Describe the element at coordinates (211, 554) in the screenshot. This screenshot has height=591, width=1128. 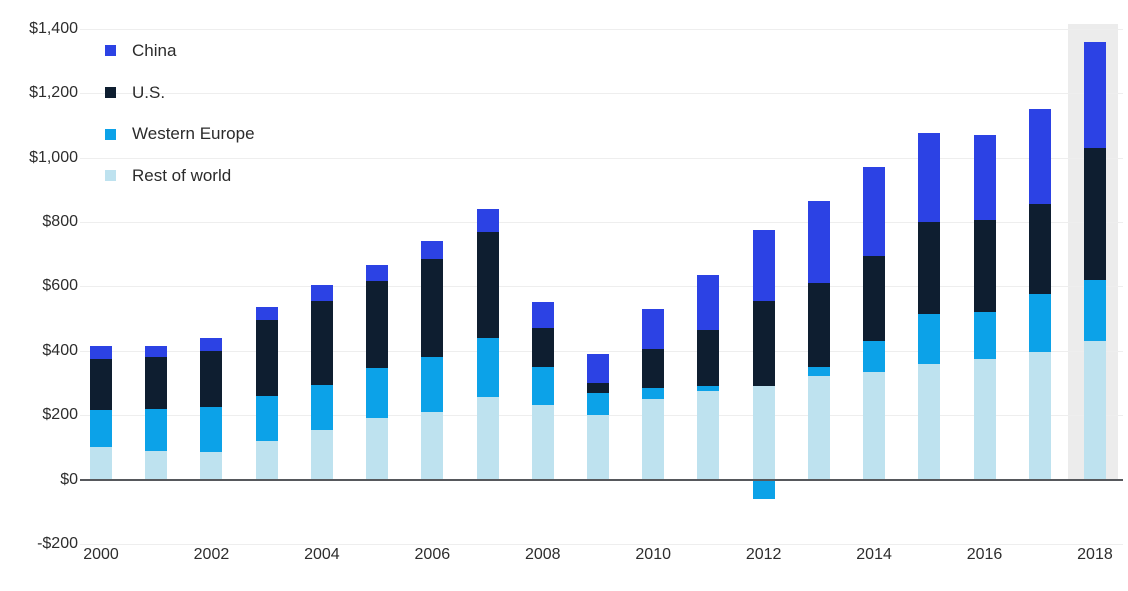
I see `x-tick-label-2002: 2002` at that location.